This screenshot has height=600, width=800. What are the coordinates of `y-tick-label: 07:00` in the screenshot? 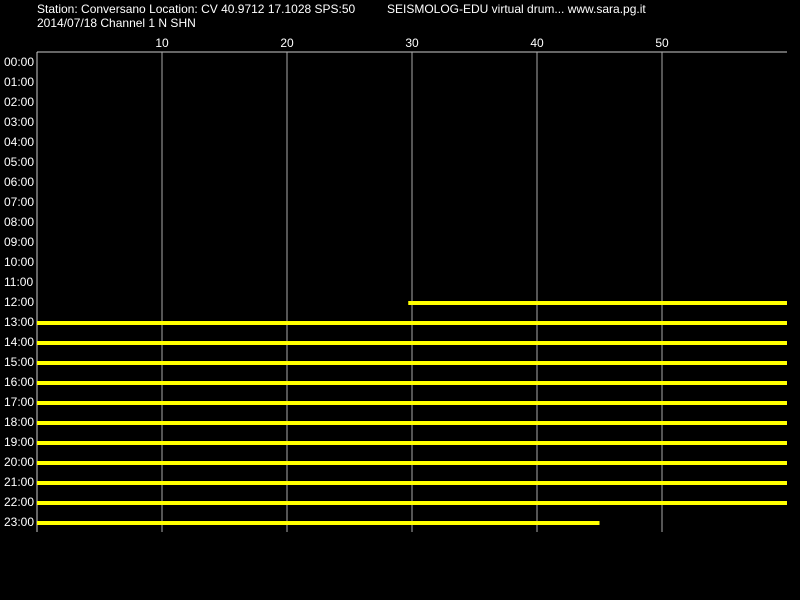 It's located at (19, 202).